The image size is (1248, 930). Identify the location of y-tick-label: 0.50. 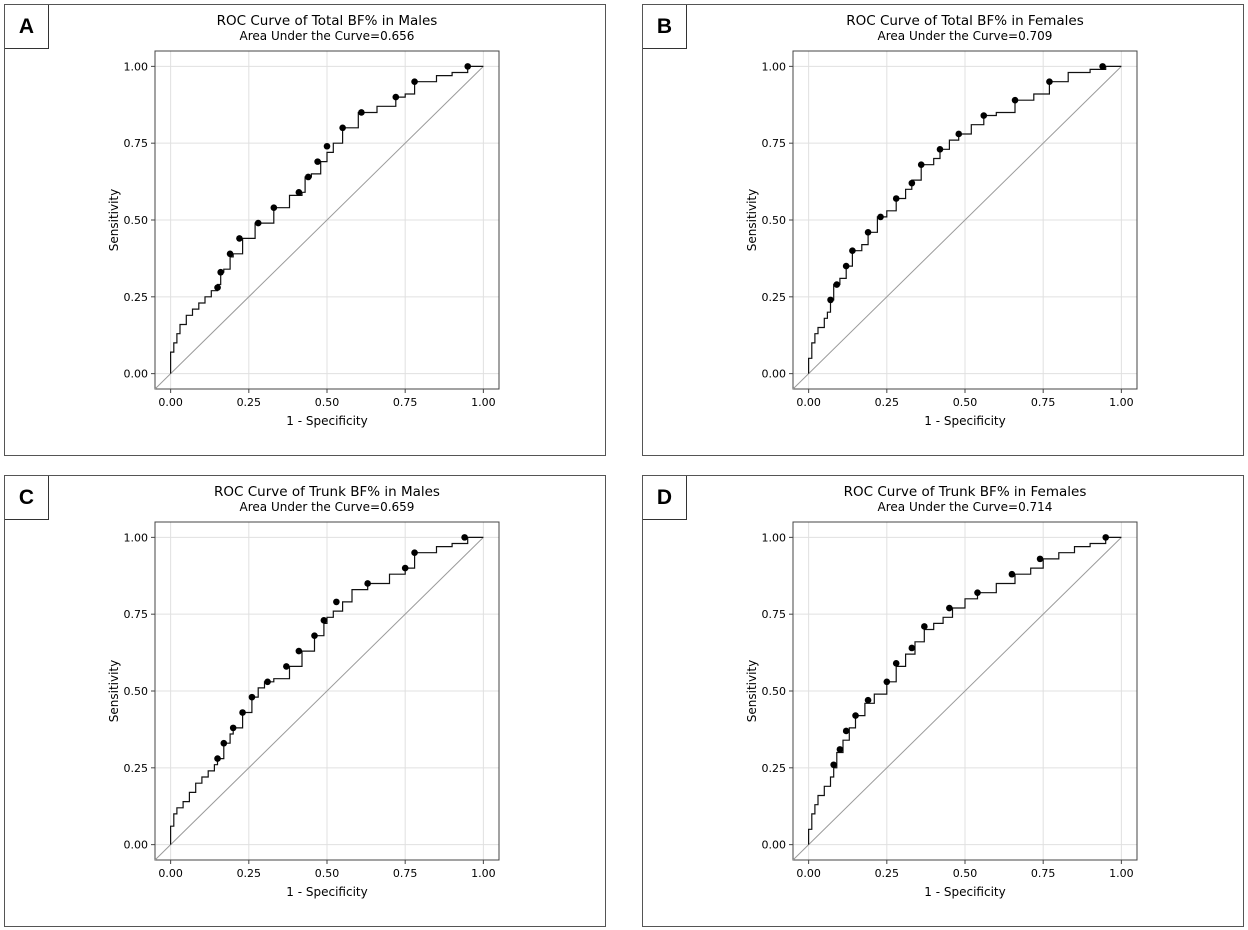
(136, 220).